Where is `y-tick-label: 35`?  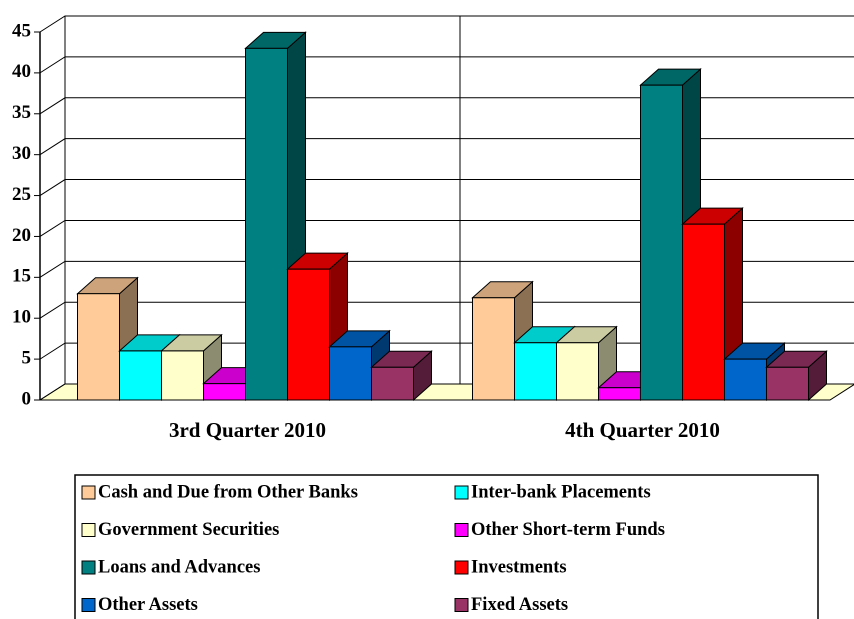 y-tick-label: 35 is located at coordinates (21, 112).